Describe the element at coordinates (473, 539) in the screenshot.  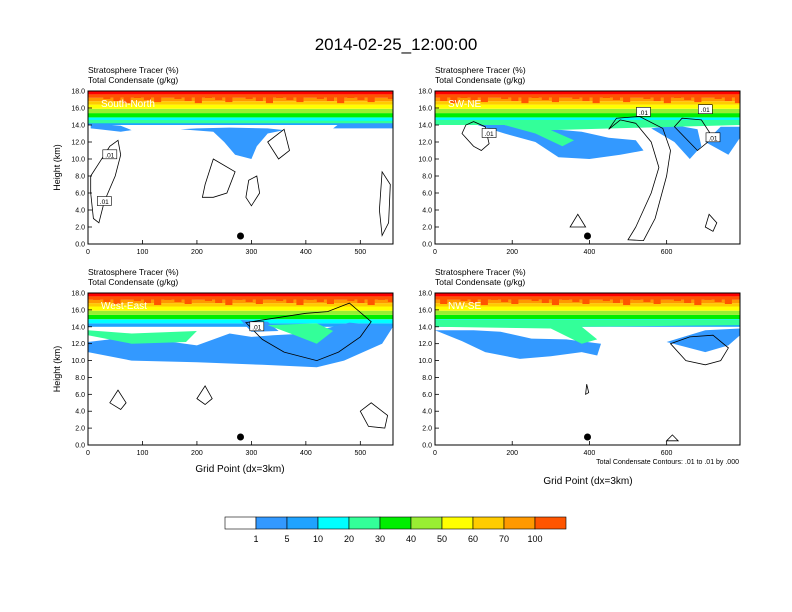
I see `colorbar-label: 60` at that location.